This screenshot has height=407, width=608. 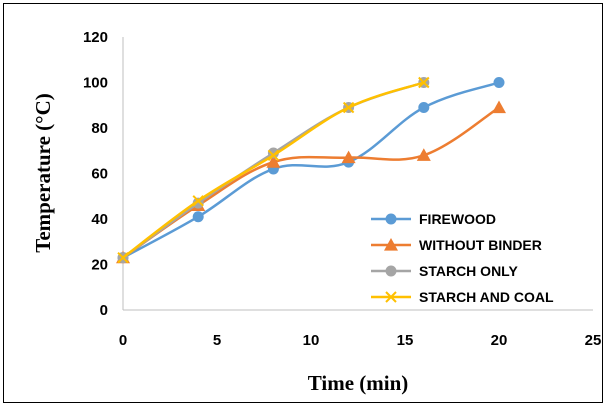 What do you see at coordinates (217, 340) in the screenshot?
I see `x-tick-label: 5` at bounding box center [217, 340].